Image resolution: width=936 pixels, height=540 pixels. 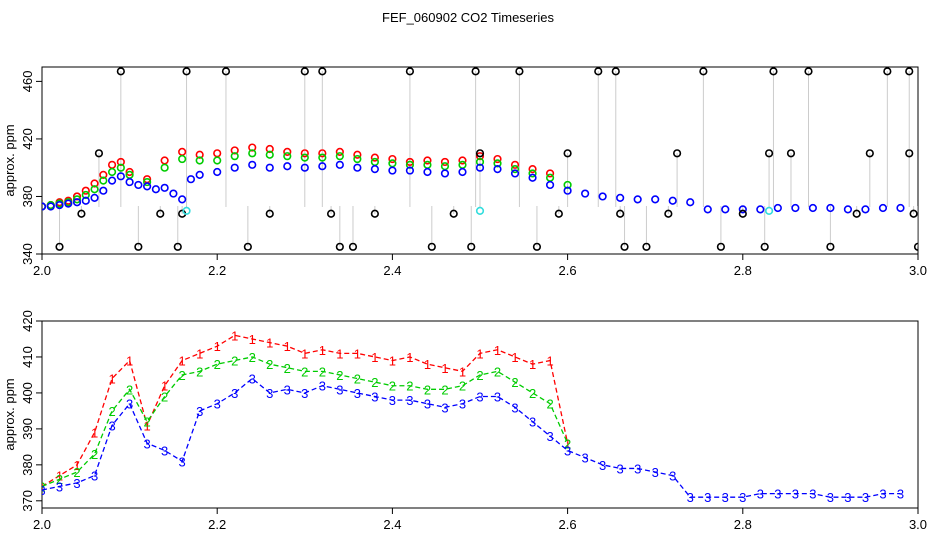 I want to click on figure-title: FEF_060902 CO2 Timeseries, so click(x=468, y=17).